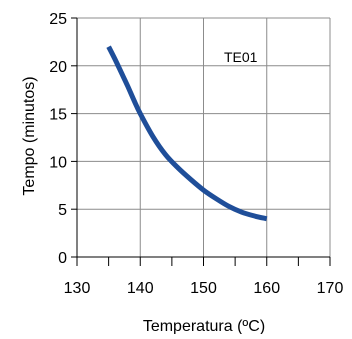 This screenshot has height=339, width=352. I want to click on x-tick-label: 160, so click(266, 288).